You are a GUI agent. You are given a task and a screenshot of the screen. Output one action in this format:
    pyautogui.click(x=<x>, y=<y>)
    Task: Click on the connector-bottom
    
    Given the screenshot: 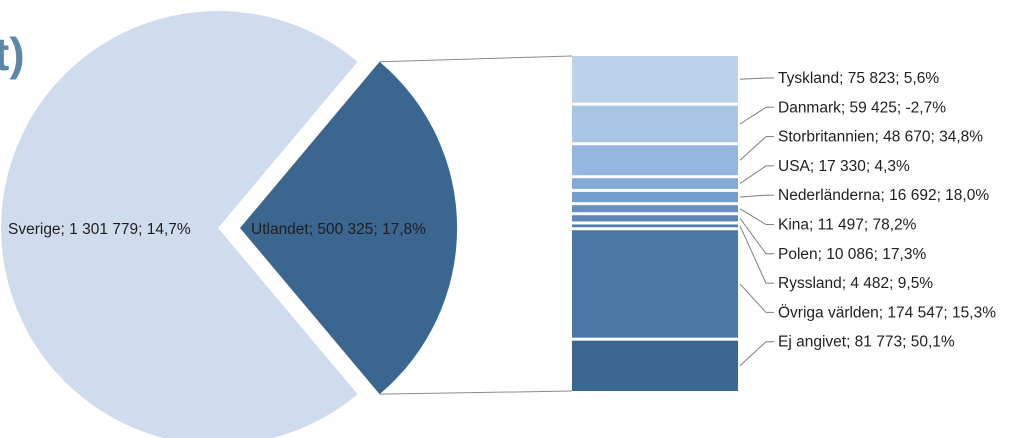 What is the action you would take?
    pyautogui.click(x=476, y=392)
    